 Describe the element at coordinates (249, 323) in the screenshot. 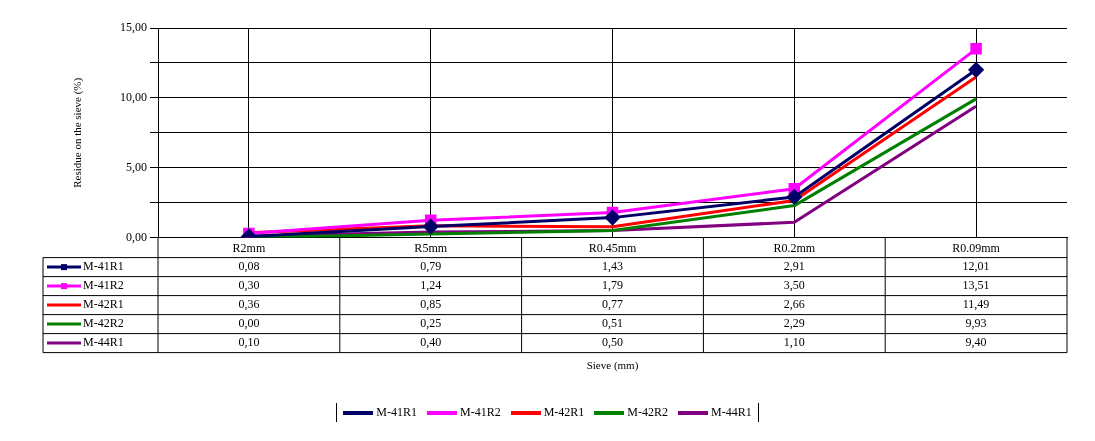

I see `data-label: 0,00` at that location.